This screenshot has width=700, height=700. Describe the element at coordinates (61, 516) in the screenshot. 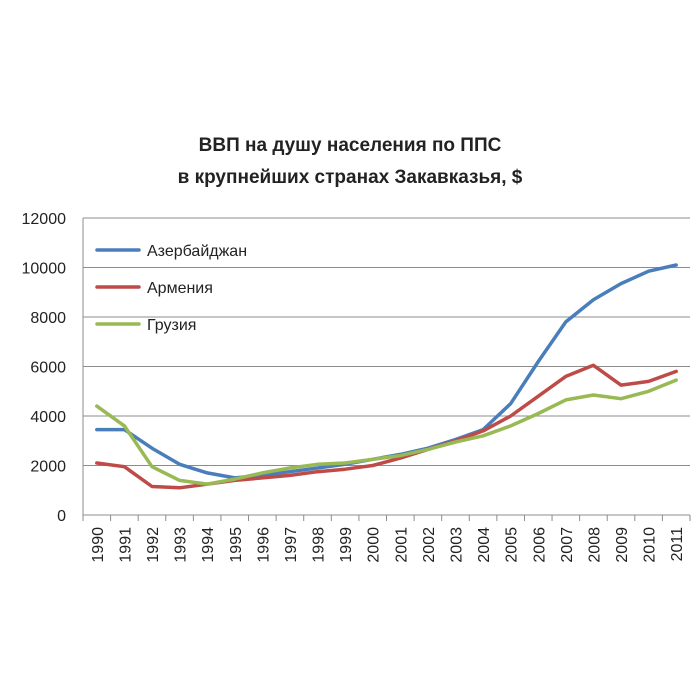

I see `y-tick-label: 0` at that location.